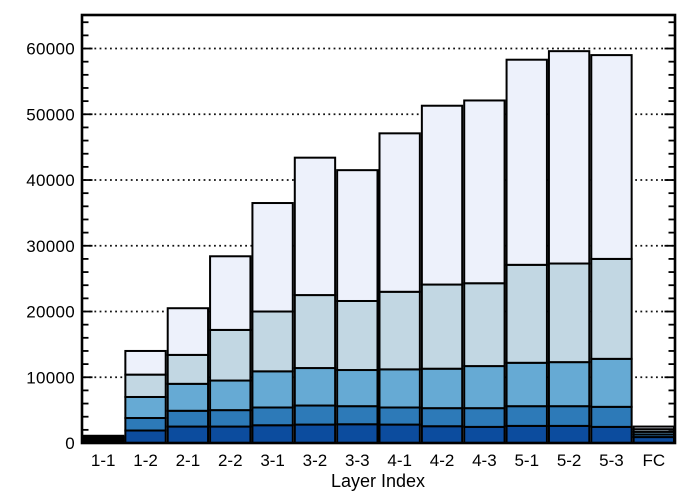 This screenshot has width=700, height=500. What do you see at coordinates (50, 377) in the screenshot?
I see `y-tick-label-10000: 10000` at bounding box center [50, 377].